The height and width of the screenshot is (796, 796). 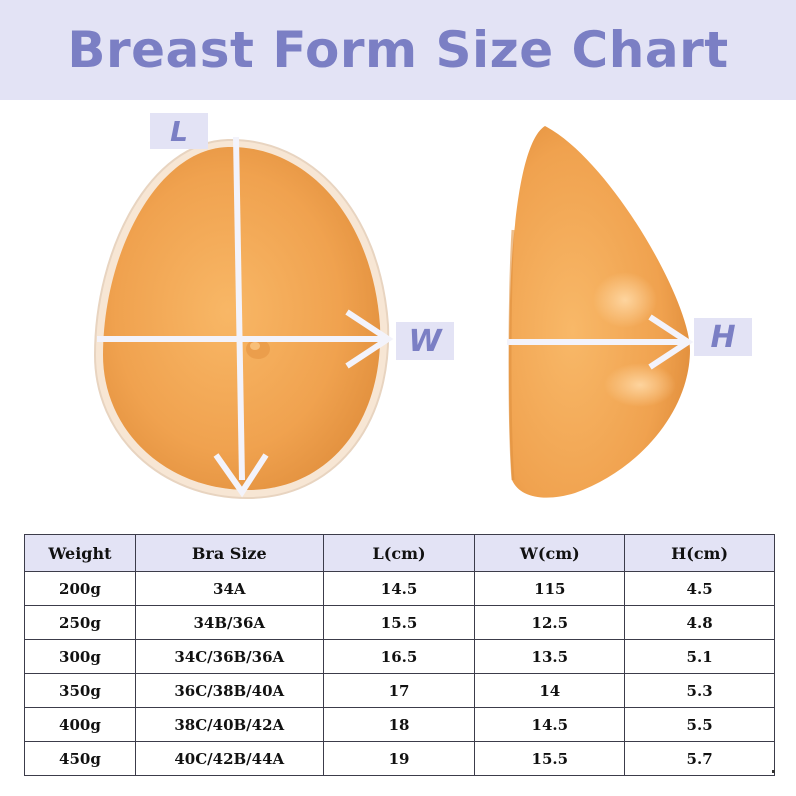 I want to click on table-row: 300g 34C/36B/36A 16.5 13.5 5.1, so click(x=399, y=656).